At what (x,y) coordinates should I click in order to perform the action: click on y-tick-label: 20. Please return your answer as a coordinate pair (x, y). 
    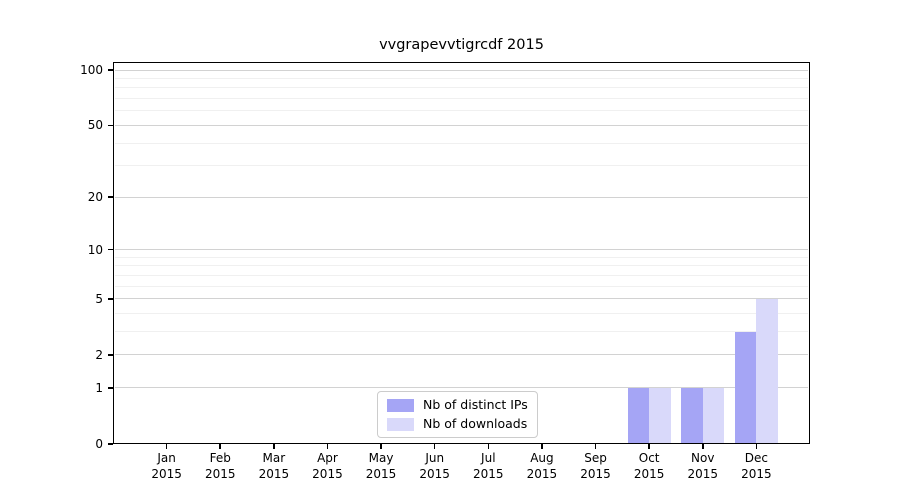
    Looking at the image, I should click on (95, 197).